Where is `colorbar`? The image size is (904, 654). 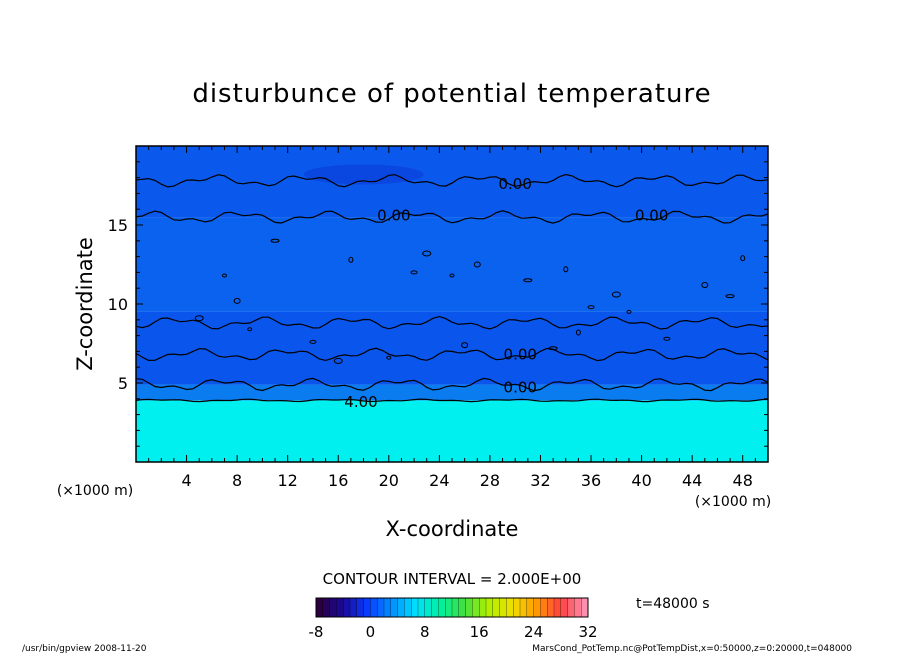
colorbar is located at coordinates (452, 607).